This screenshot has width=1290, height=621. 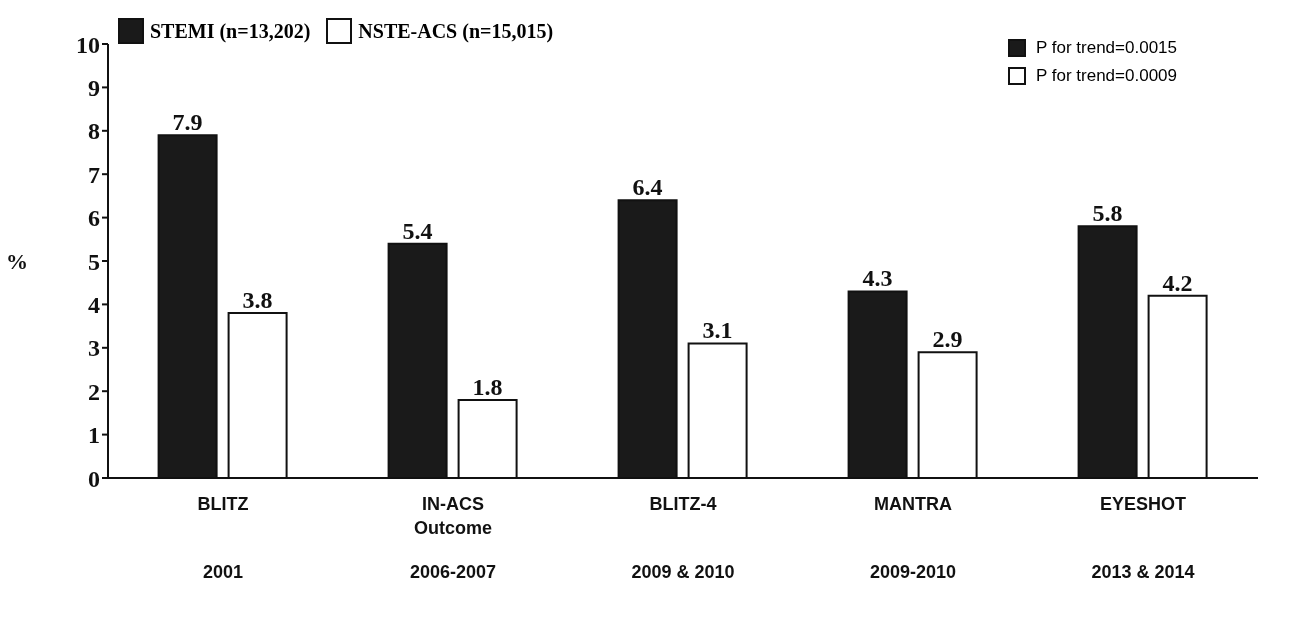 What do you see at coordinates (94, 131) in the screenshot?
I see `y-tick-label: 8` at bounding box center [94, 131].